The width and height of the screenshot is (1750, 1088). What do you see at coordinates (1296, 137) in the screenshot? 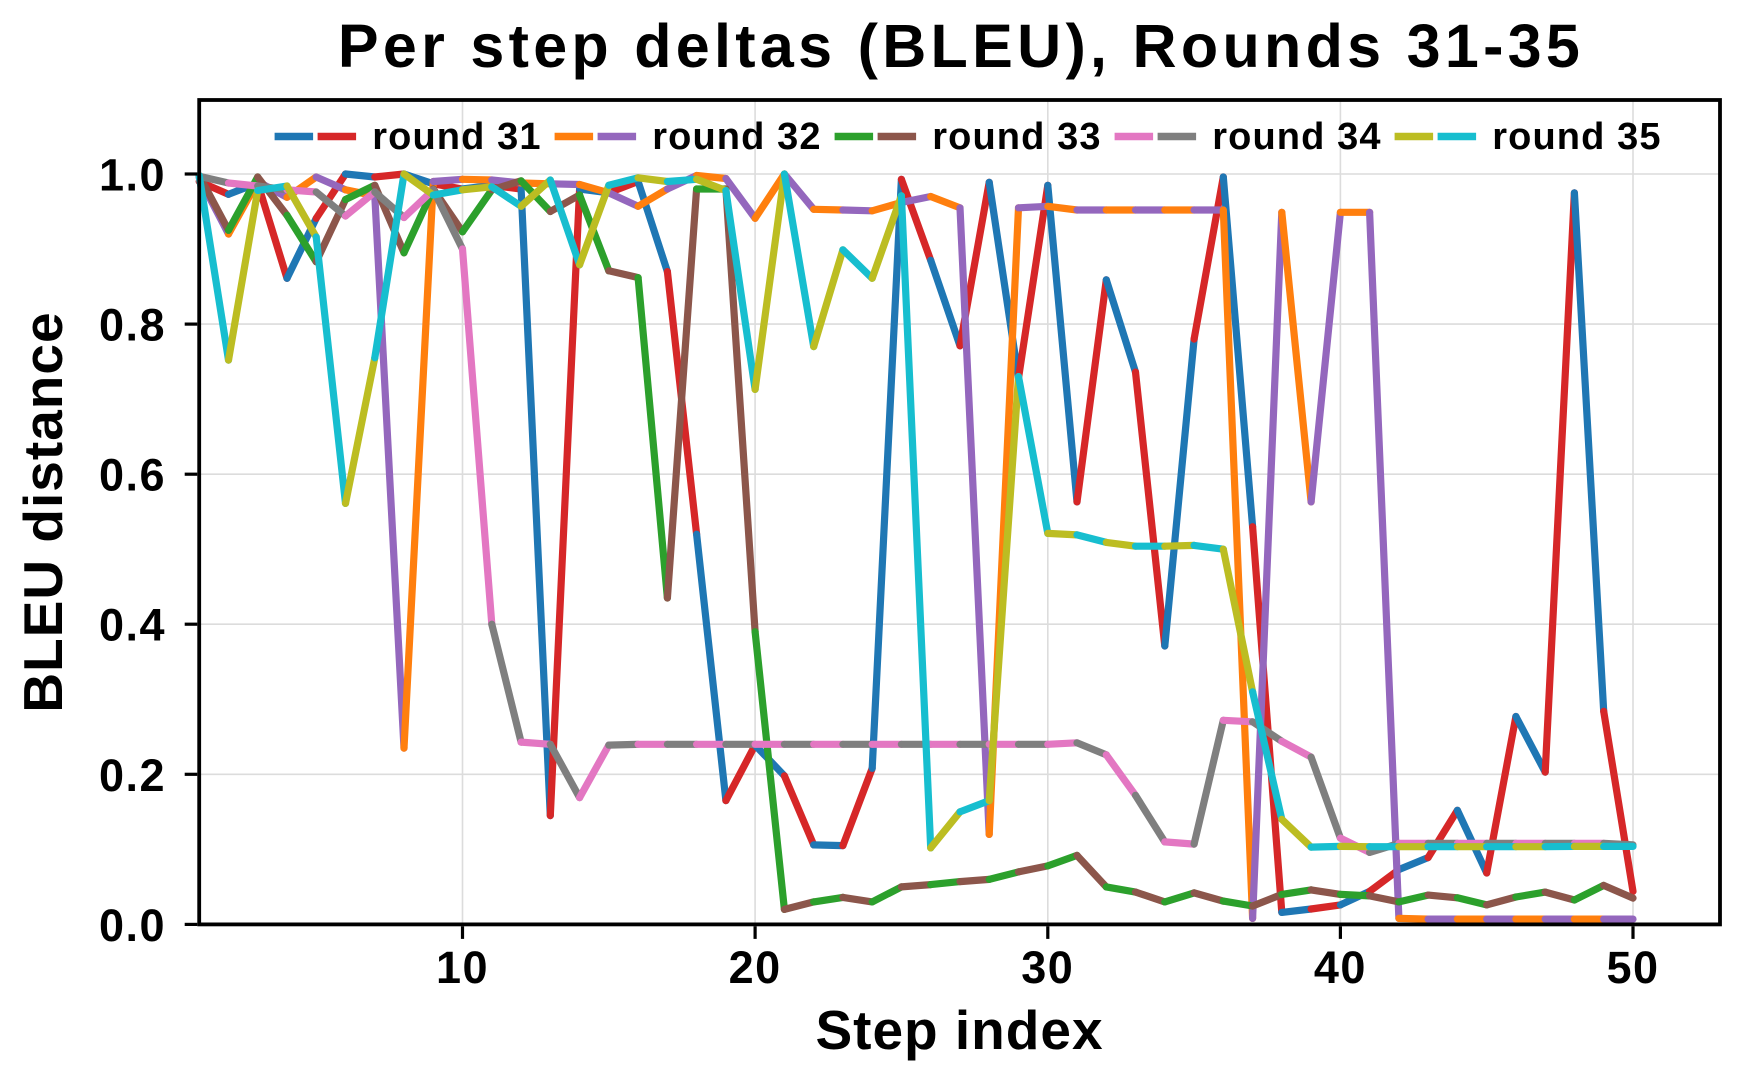
I see `svg-text: round 34` at bounding box center [1296, 137].